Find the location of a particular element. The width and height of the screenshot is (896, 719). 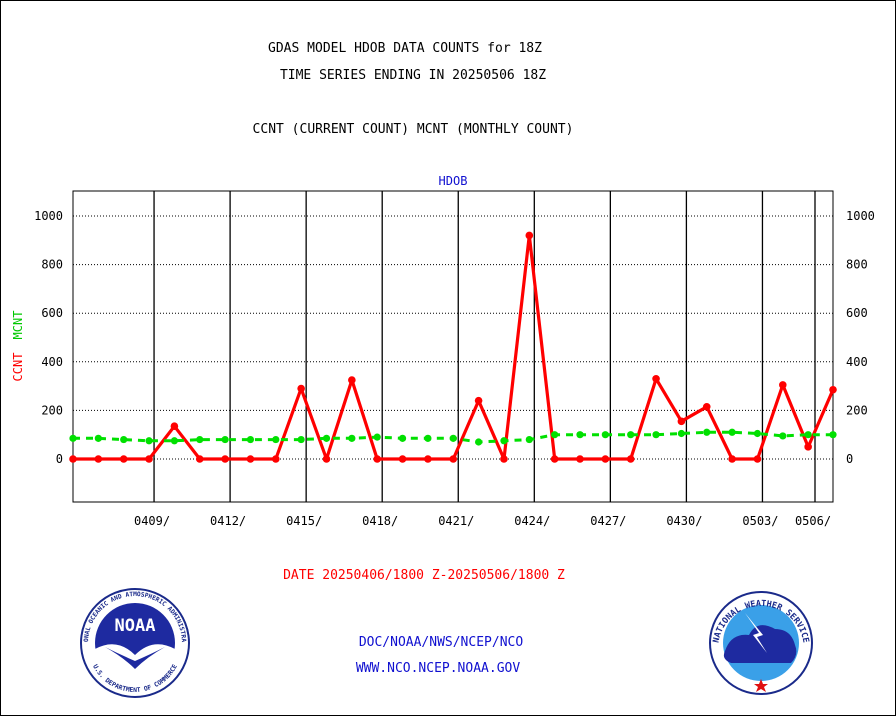

y-tick-label-right: 800 is located at coordinates (857, 265).